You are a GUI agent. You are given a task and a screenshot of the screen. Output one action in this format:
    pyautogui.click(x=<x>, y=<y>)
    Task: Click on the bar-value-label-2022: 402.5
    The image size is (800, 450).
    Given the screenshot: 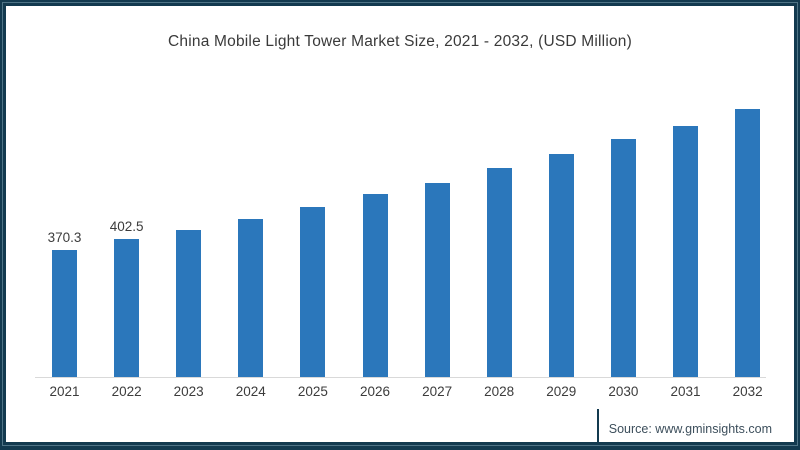 What is the action you would take?
    pyautogui.click(x=126, y=226)
    